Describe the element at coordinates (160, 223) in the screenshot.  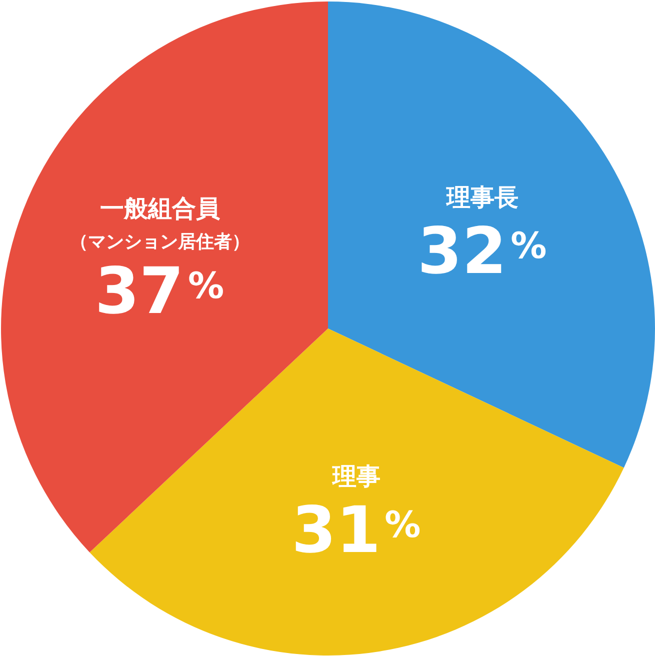
I see `slice-label: 一般組合員（マンション居住者）` at that location.